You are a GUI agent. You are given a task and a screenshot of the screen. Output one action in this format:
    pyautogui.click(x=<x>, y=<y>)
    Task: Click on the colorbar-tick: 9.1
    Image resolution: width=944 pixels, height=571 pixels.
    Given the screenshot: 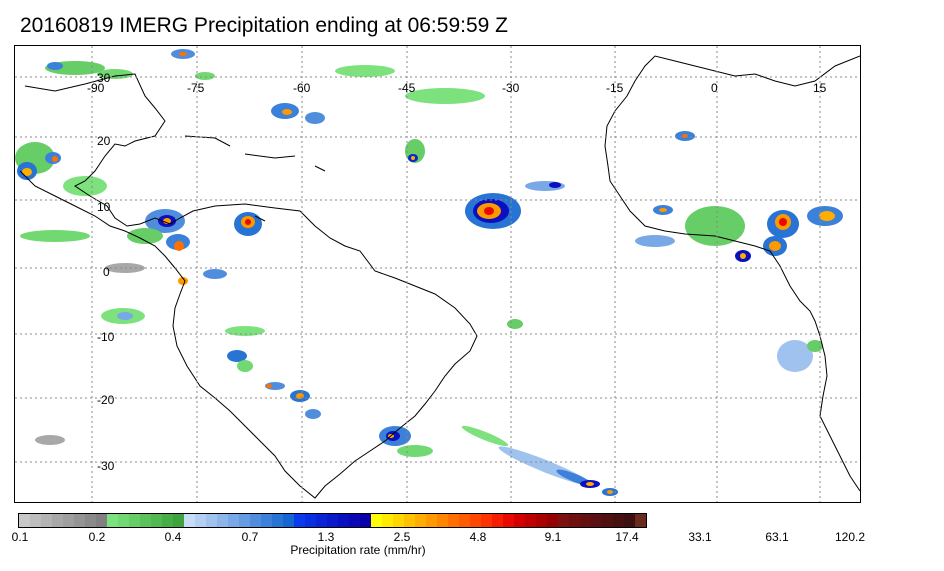 What is the action you would take?
    pyautogui.click(x=553, y=537)
    